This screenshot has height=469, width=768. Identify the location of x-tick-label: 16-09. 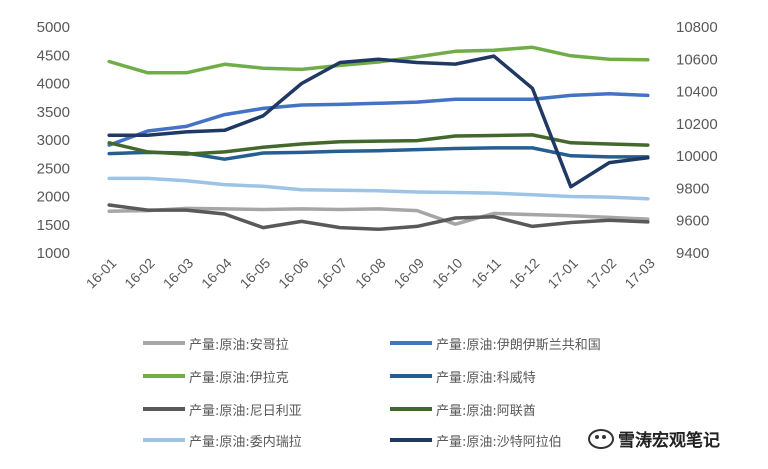
(408, 273).